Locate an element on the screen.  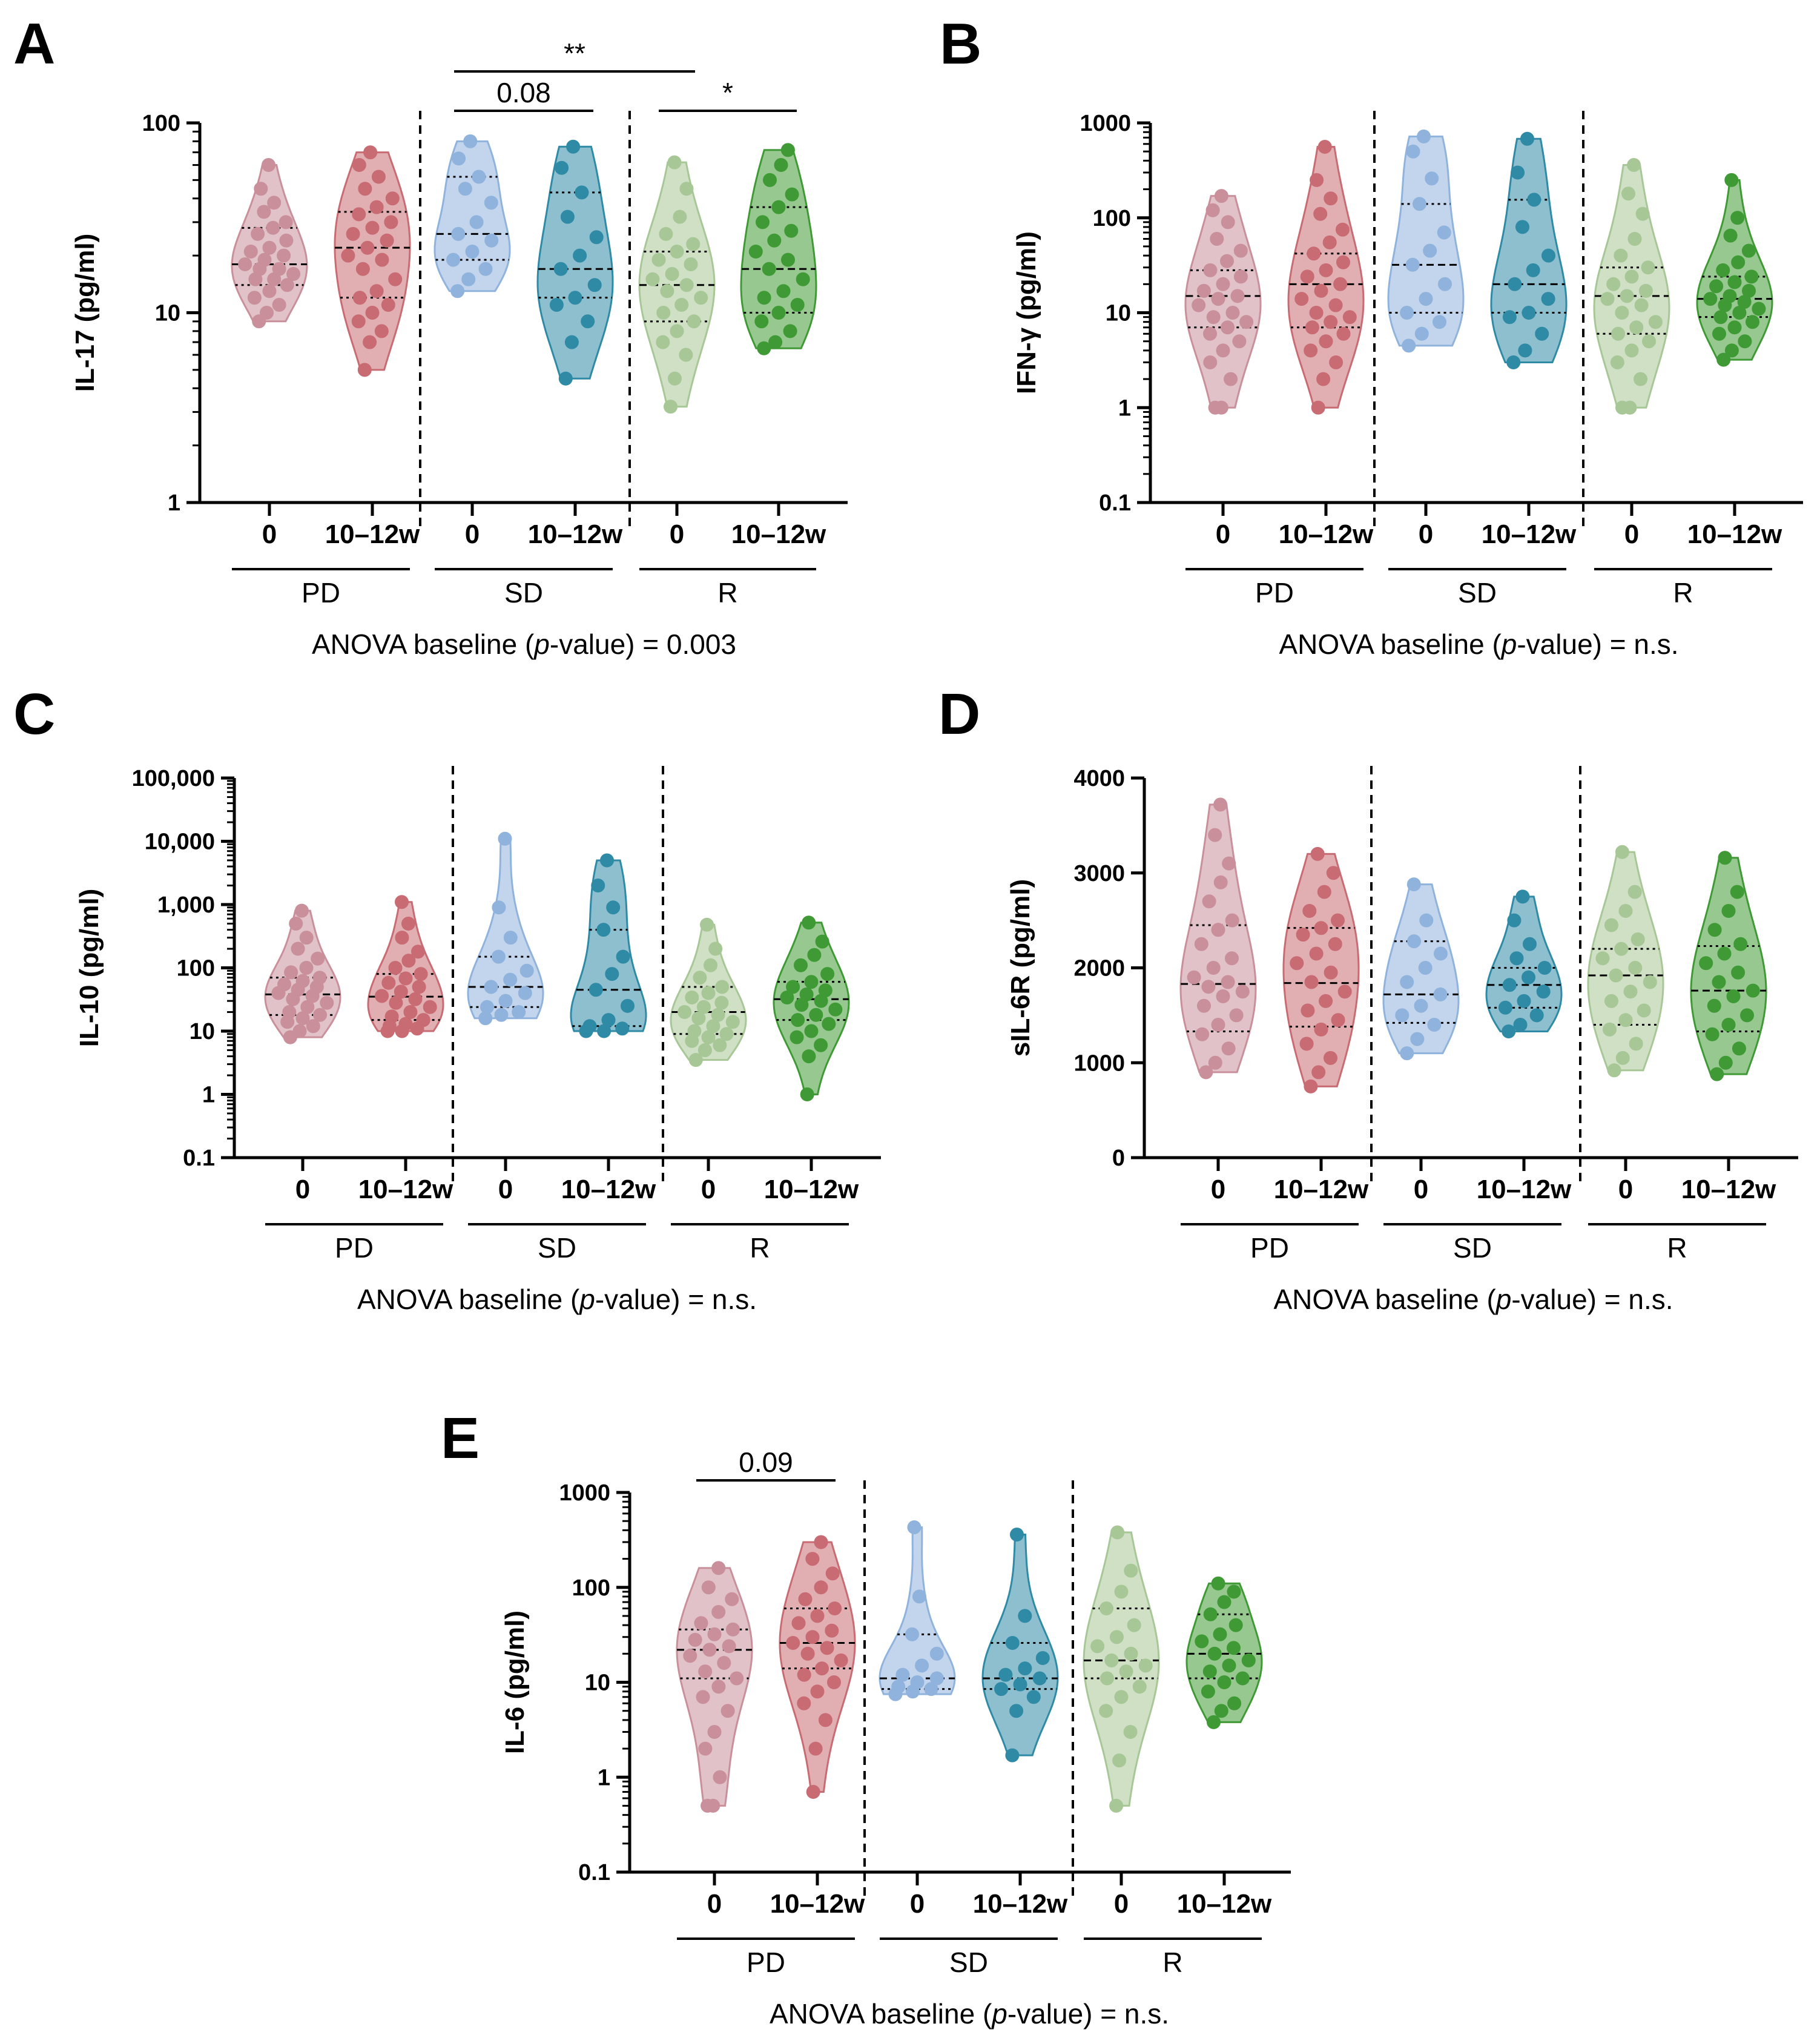
significance-label: 0.08 is located at coordinates (523, 92).